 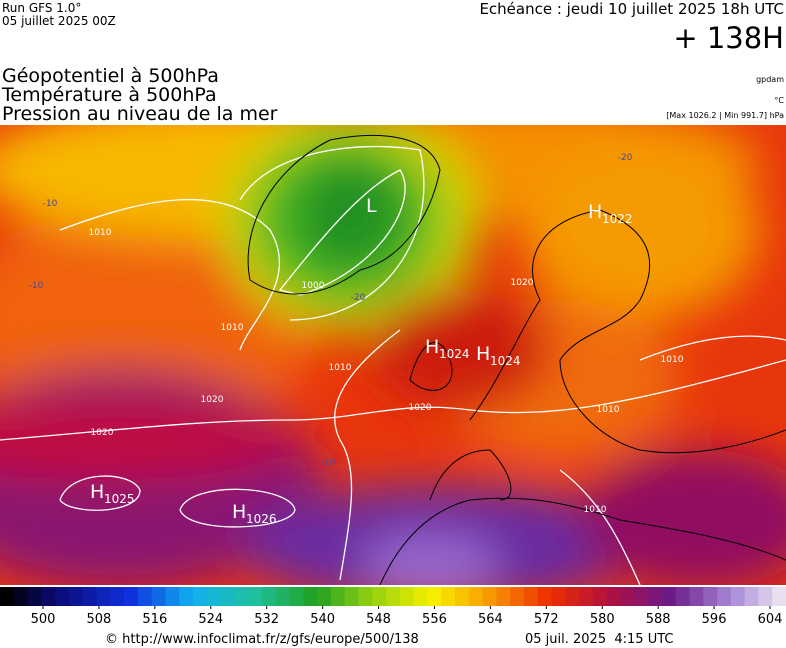 I want to click on field-label: Pression au niveau de la mer, so click(x=140, y=114).